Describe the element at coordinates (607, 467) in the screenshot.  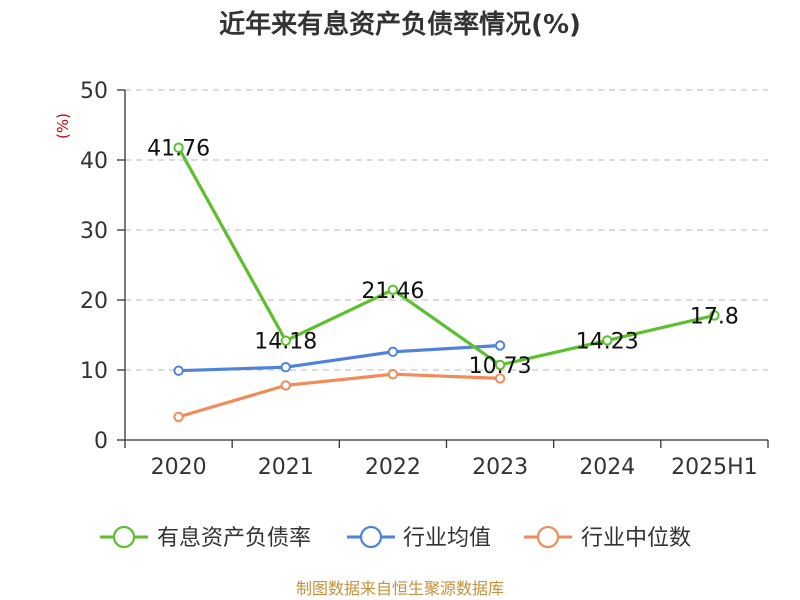
I see `x-tick-label: 2024` at that location.